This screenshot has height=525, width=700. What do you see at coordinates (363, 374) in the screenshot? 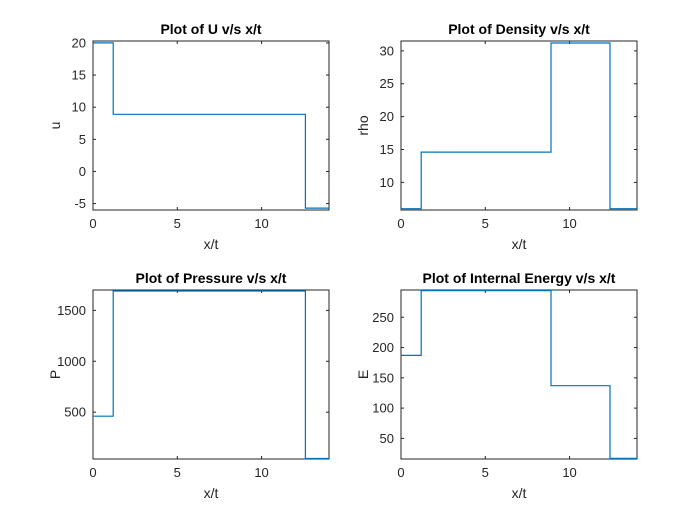
I see `y-axis-label: E` at bounding box center [363, 374].